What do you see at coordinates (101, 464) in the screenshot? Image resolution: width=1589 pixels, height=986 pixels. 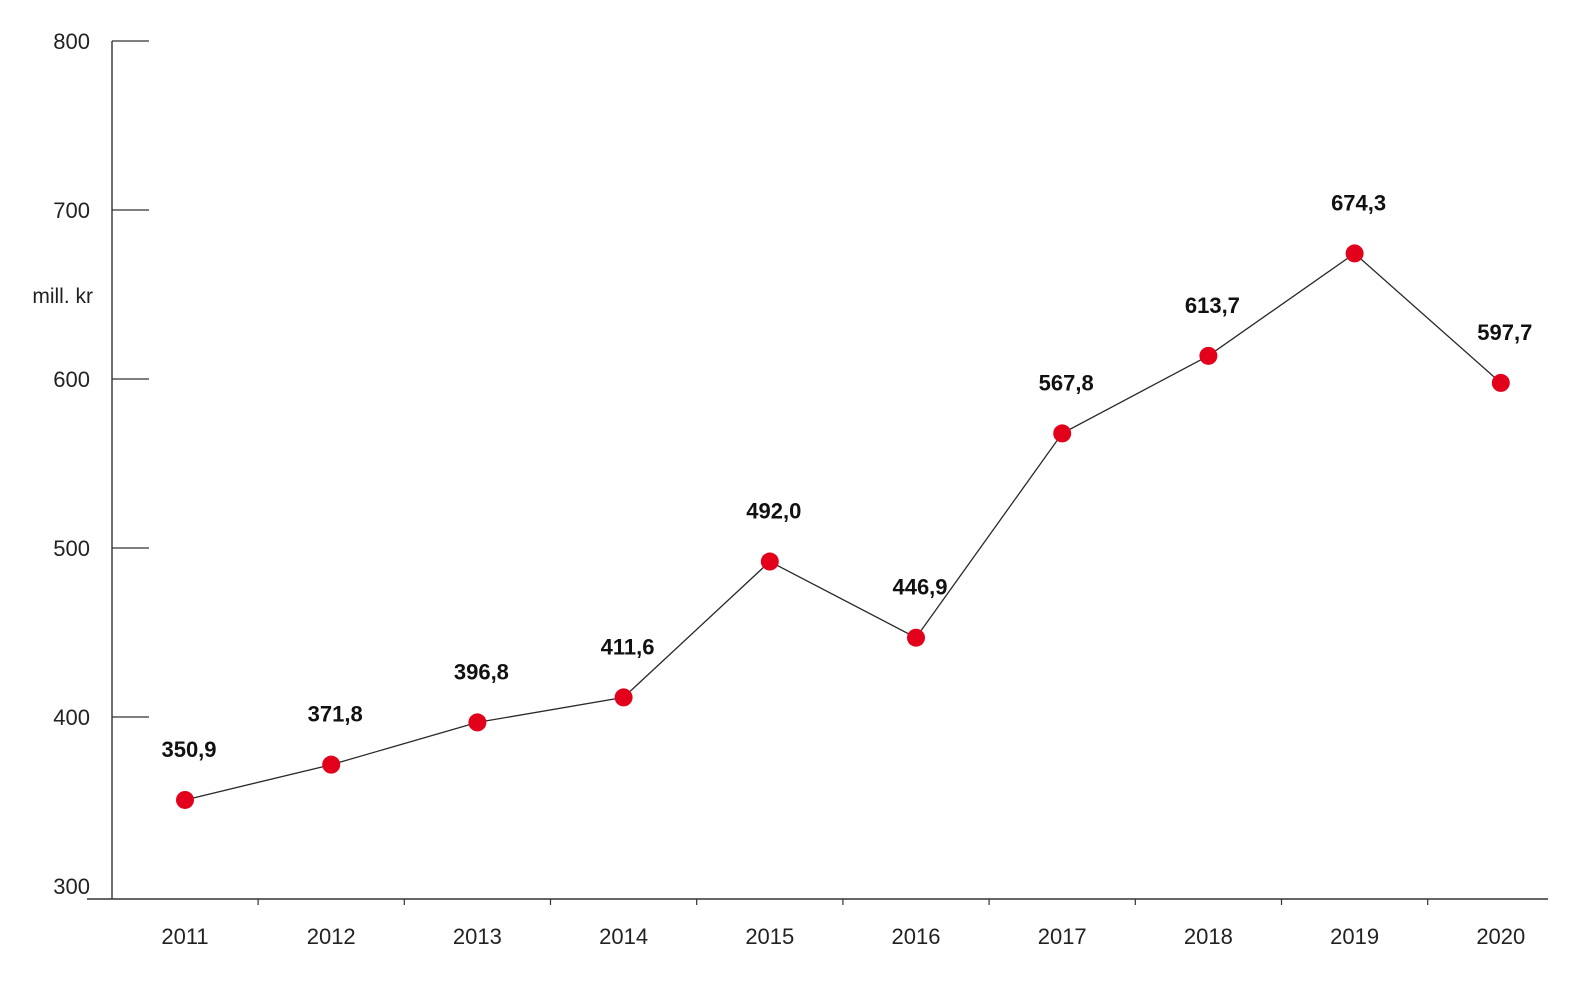 I see `y-axis-ticks: 300 400 500 600 700 800` at bounding box center [101, 464].